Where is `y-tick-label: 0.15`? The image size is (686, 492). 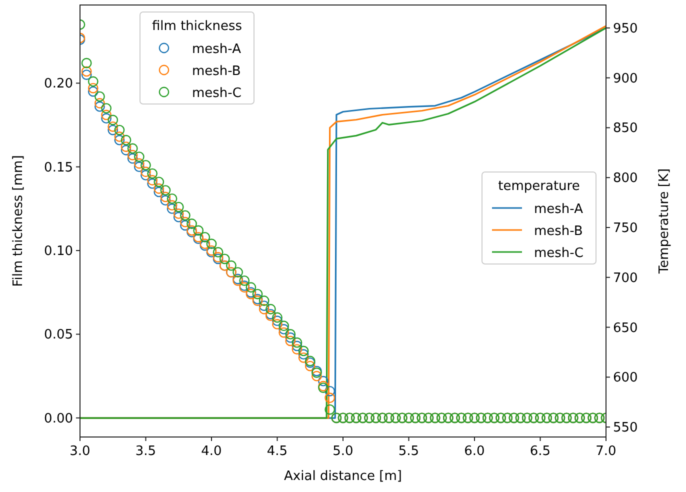 y-tick-label: 0.15 is located at coordinates (58, 168).